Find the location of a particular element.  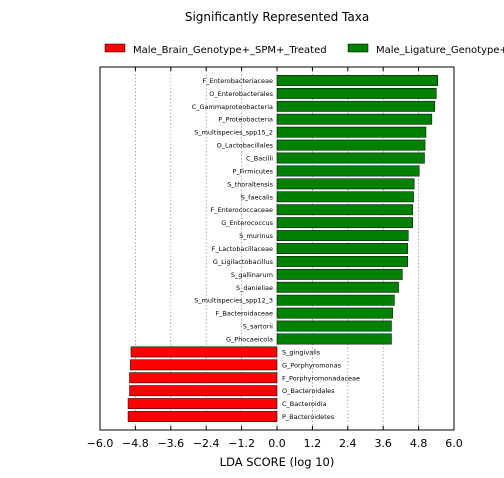

bar-label: S_gingivalis is located at coordinates (301, 352).